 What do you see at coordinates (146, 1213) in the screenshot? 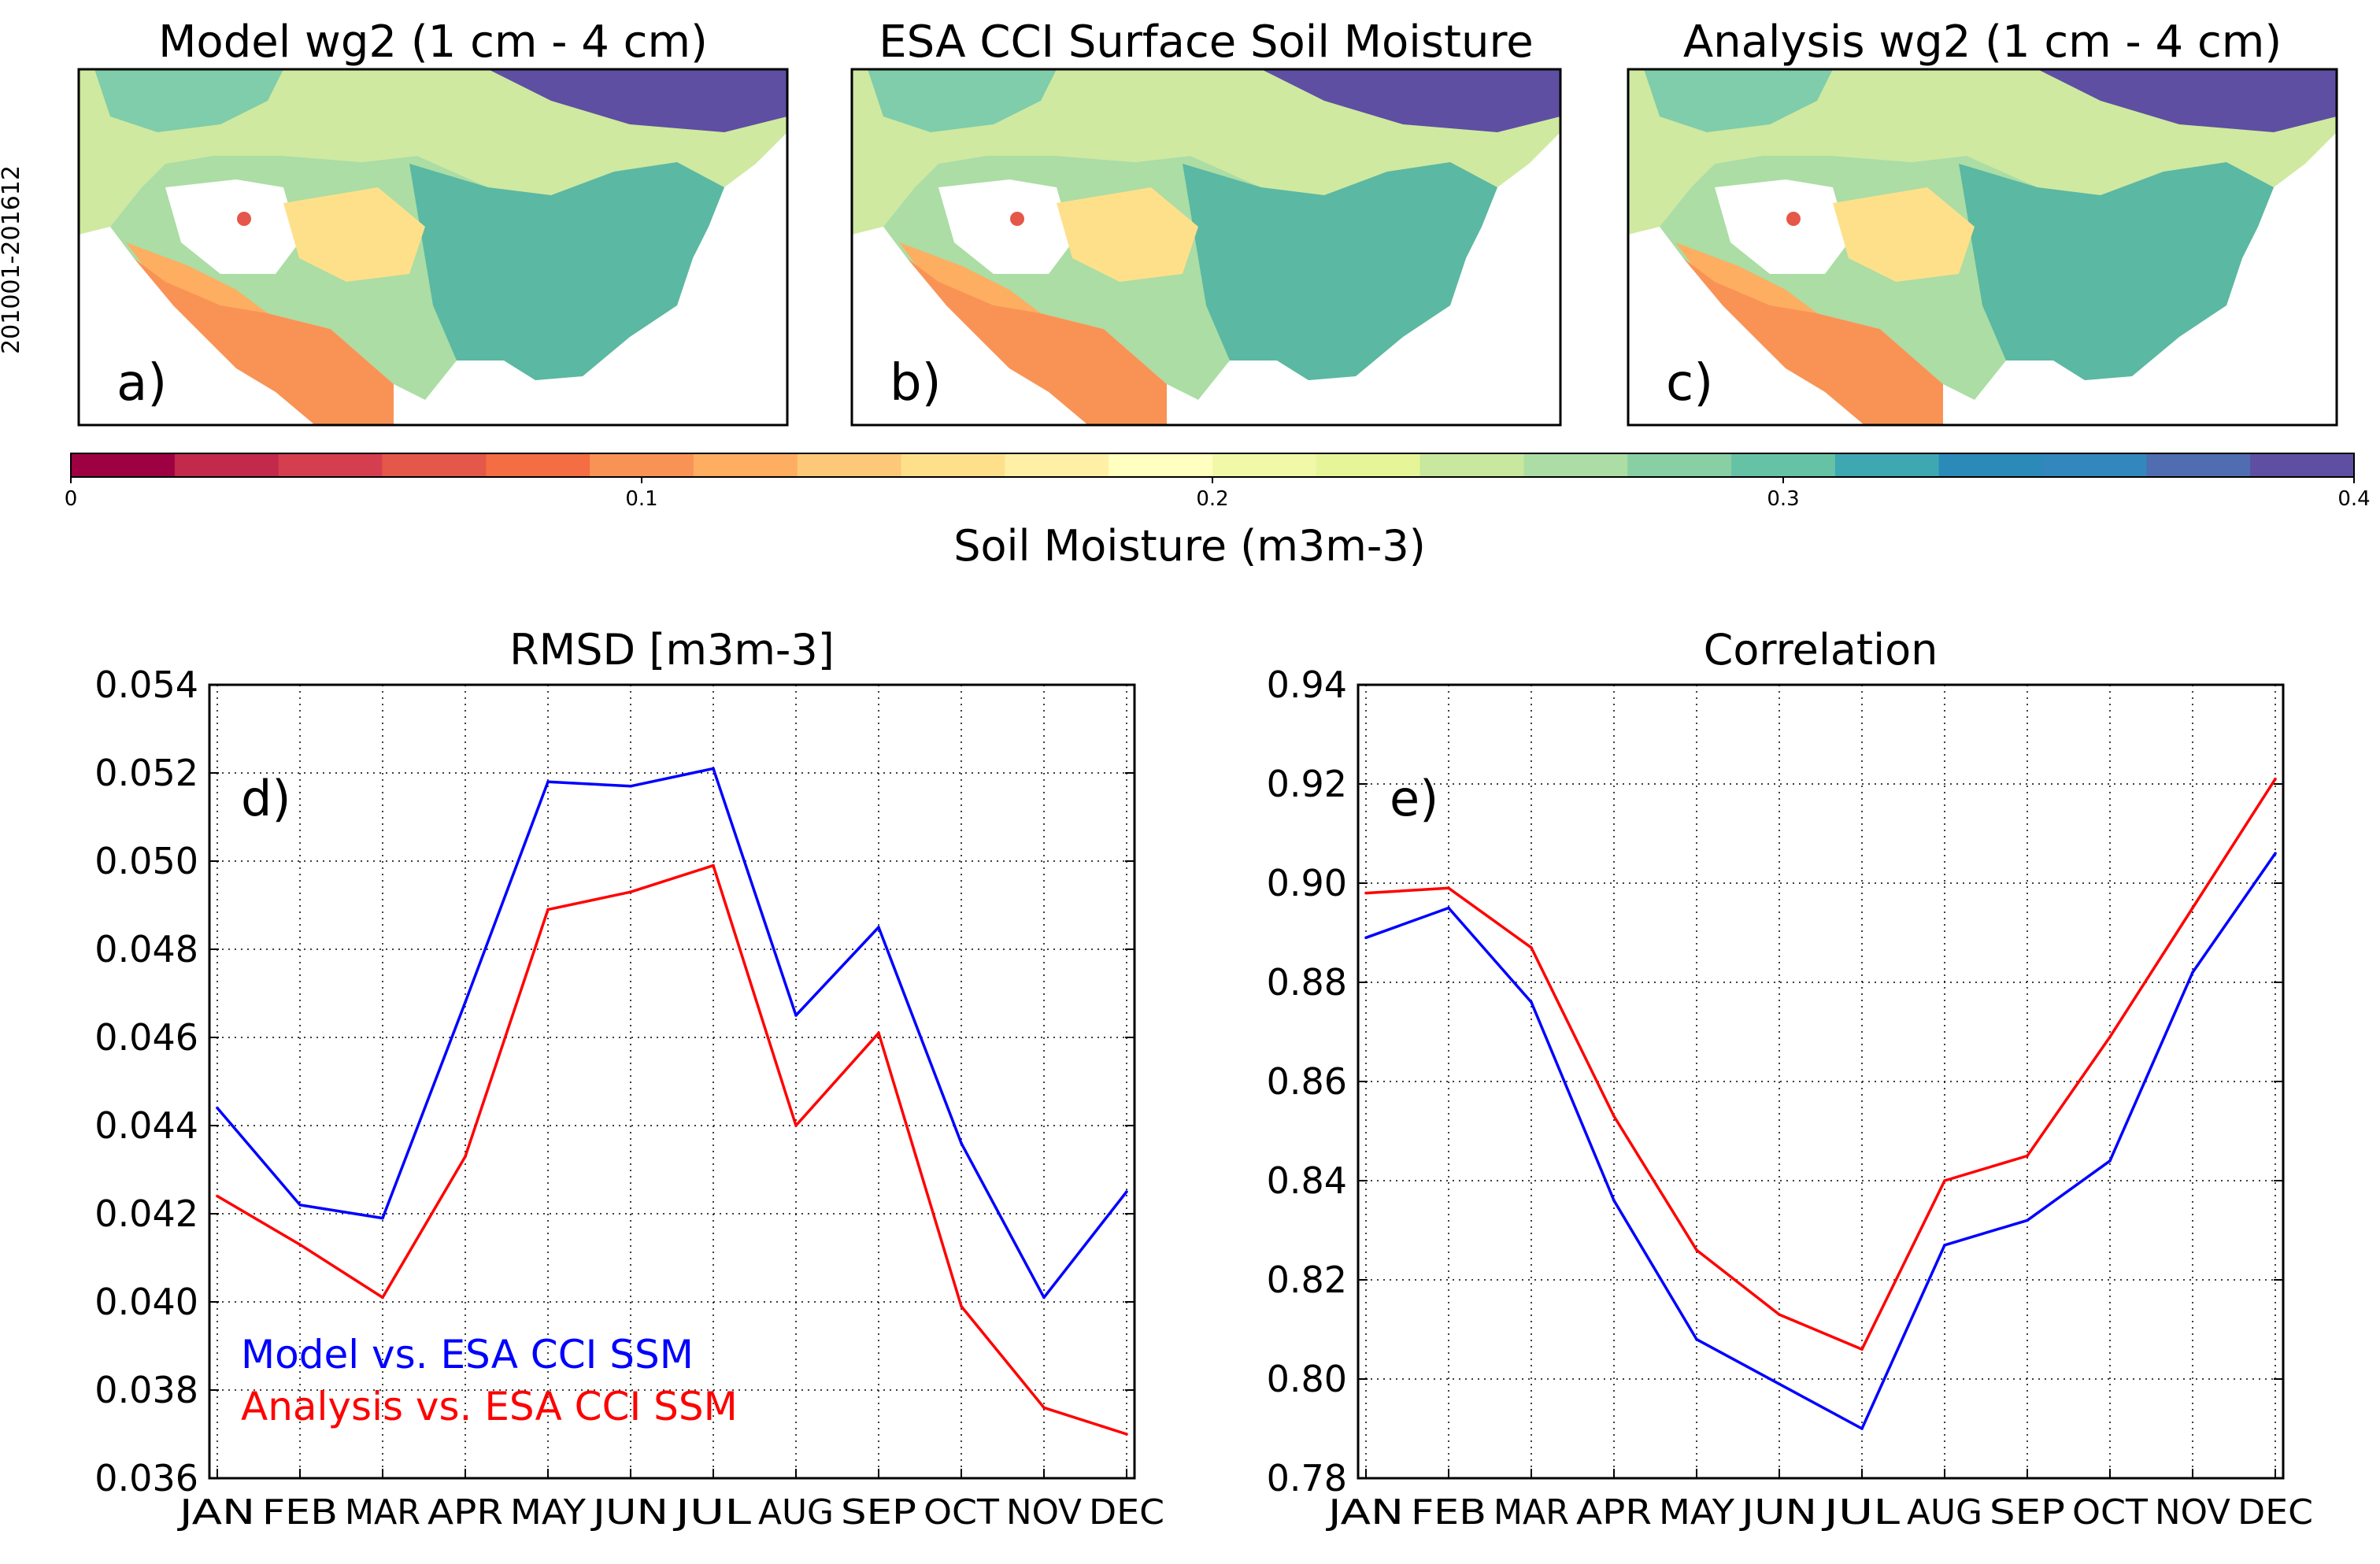
I see `y-tick-label: 0.042` at bounding box center [146, 1213].